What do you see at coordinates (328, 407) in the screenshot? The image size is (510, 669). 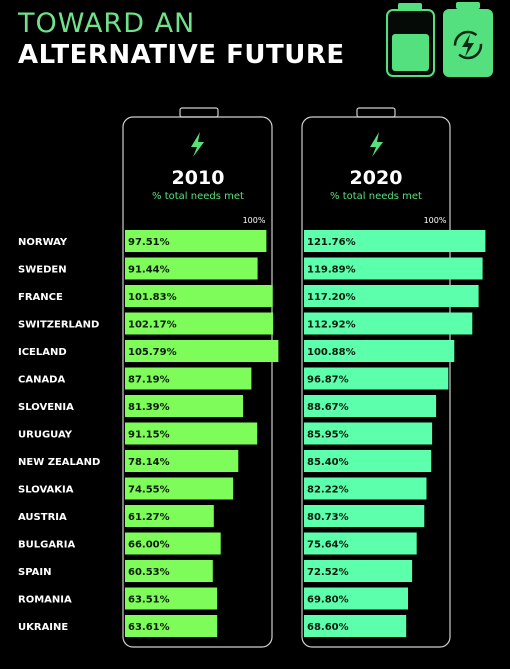 I see `data-label-2020: 88.67%` at bounding box center [328, 407].